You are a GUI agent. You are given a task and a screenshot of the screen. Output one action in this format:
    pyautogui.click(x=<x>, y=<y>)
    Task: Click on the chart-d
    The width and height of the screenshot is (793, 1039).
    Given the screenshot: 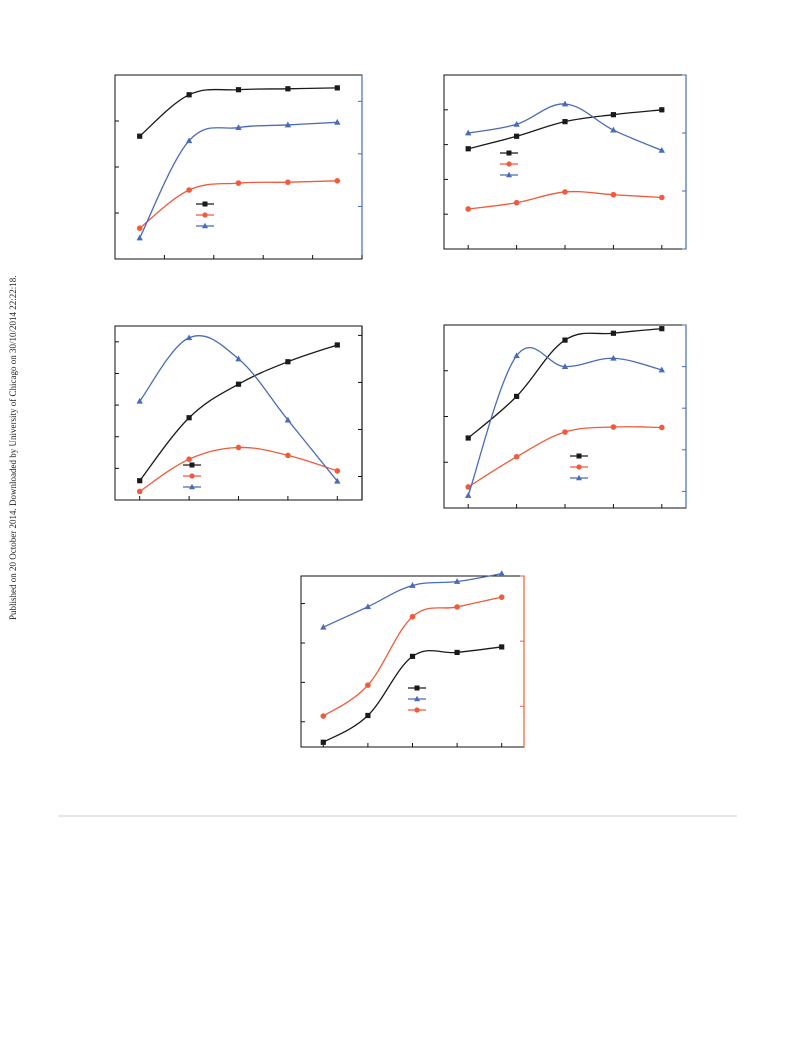 What is the action you would take?
    pyautogui.click(x=565, y=416)
    